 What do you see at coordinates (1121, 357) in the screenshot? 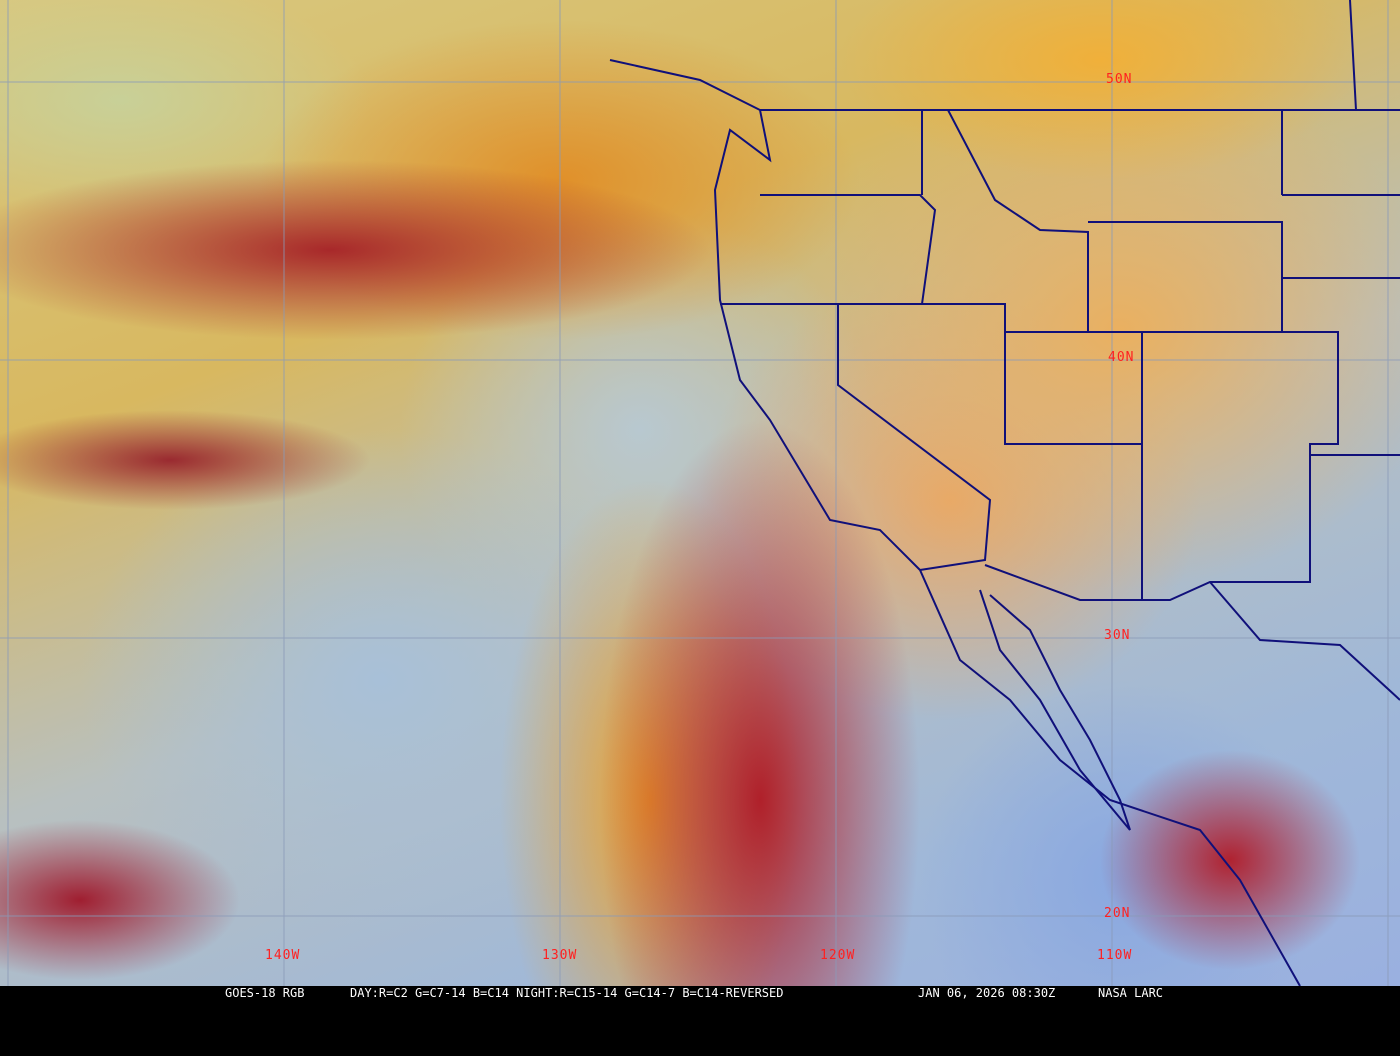
I see `lat-label-40n: 40N` at bounding box center [1121, 357].